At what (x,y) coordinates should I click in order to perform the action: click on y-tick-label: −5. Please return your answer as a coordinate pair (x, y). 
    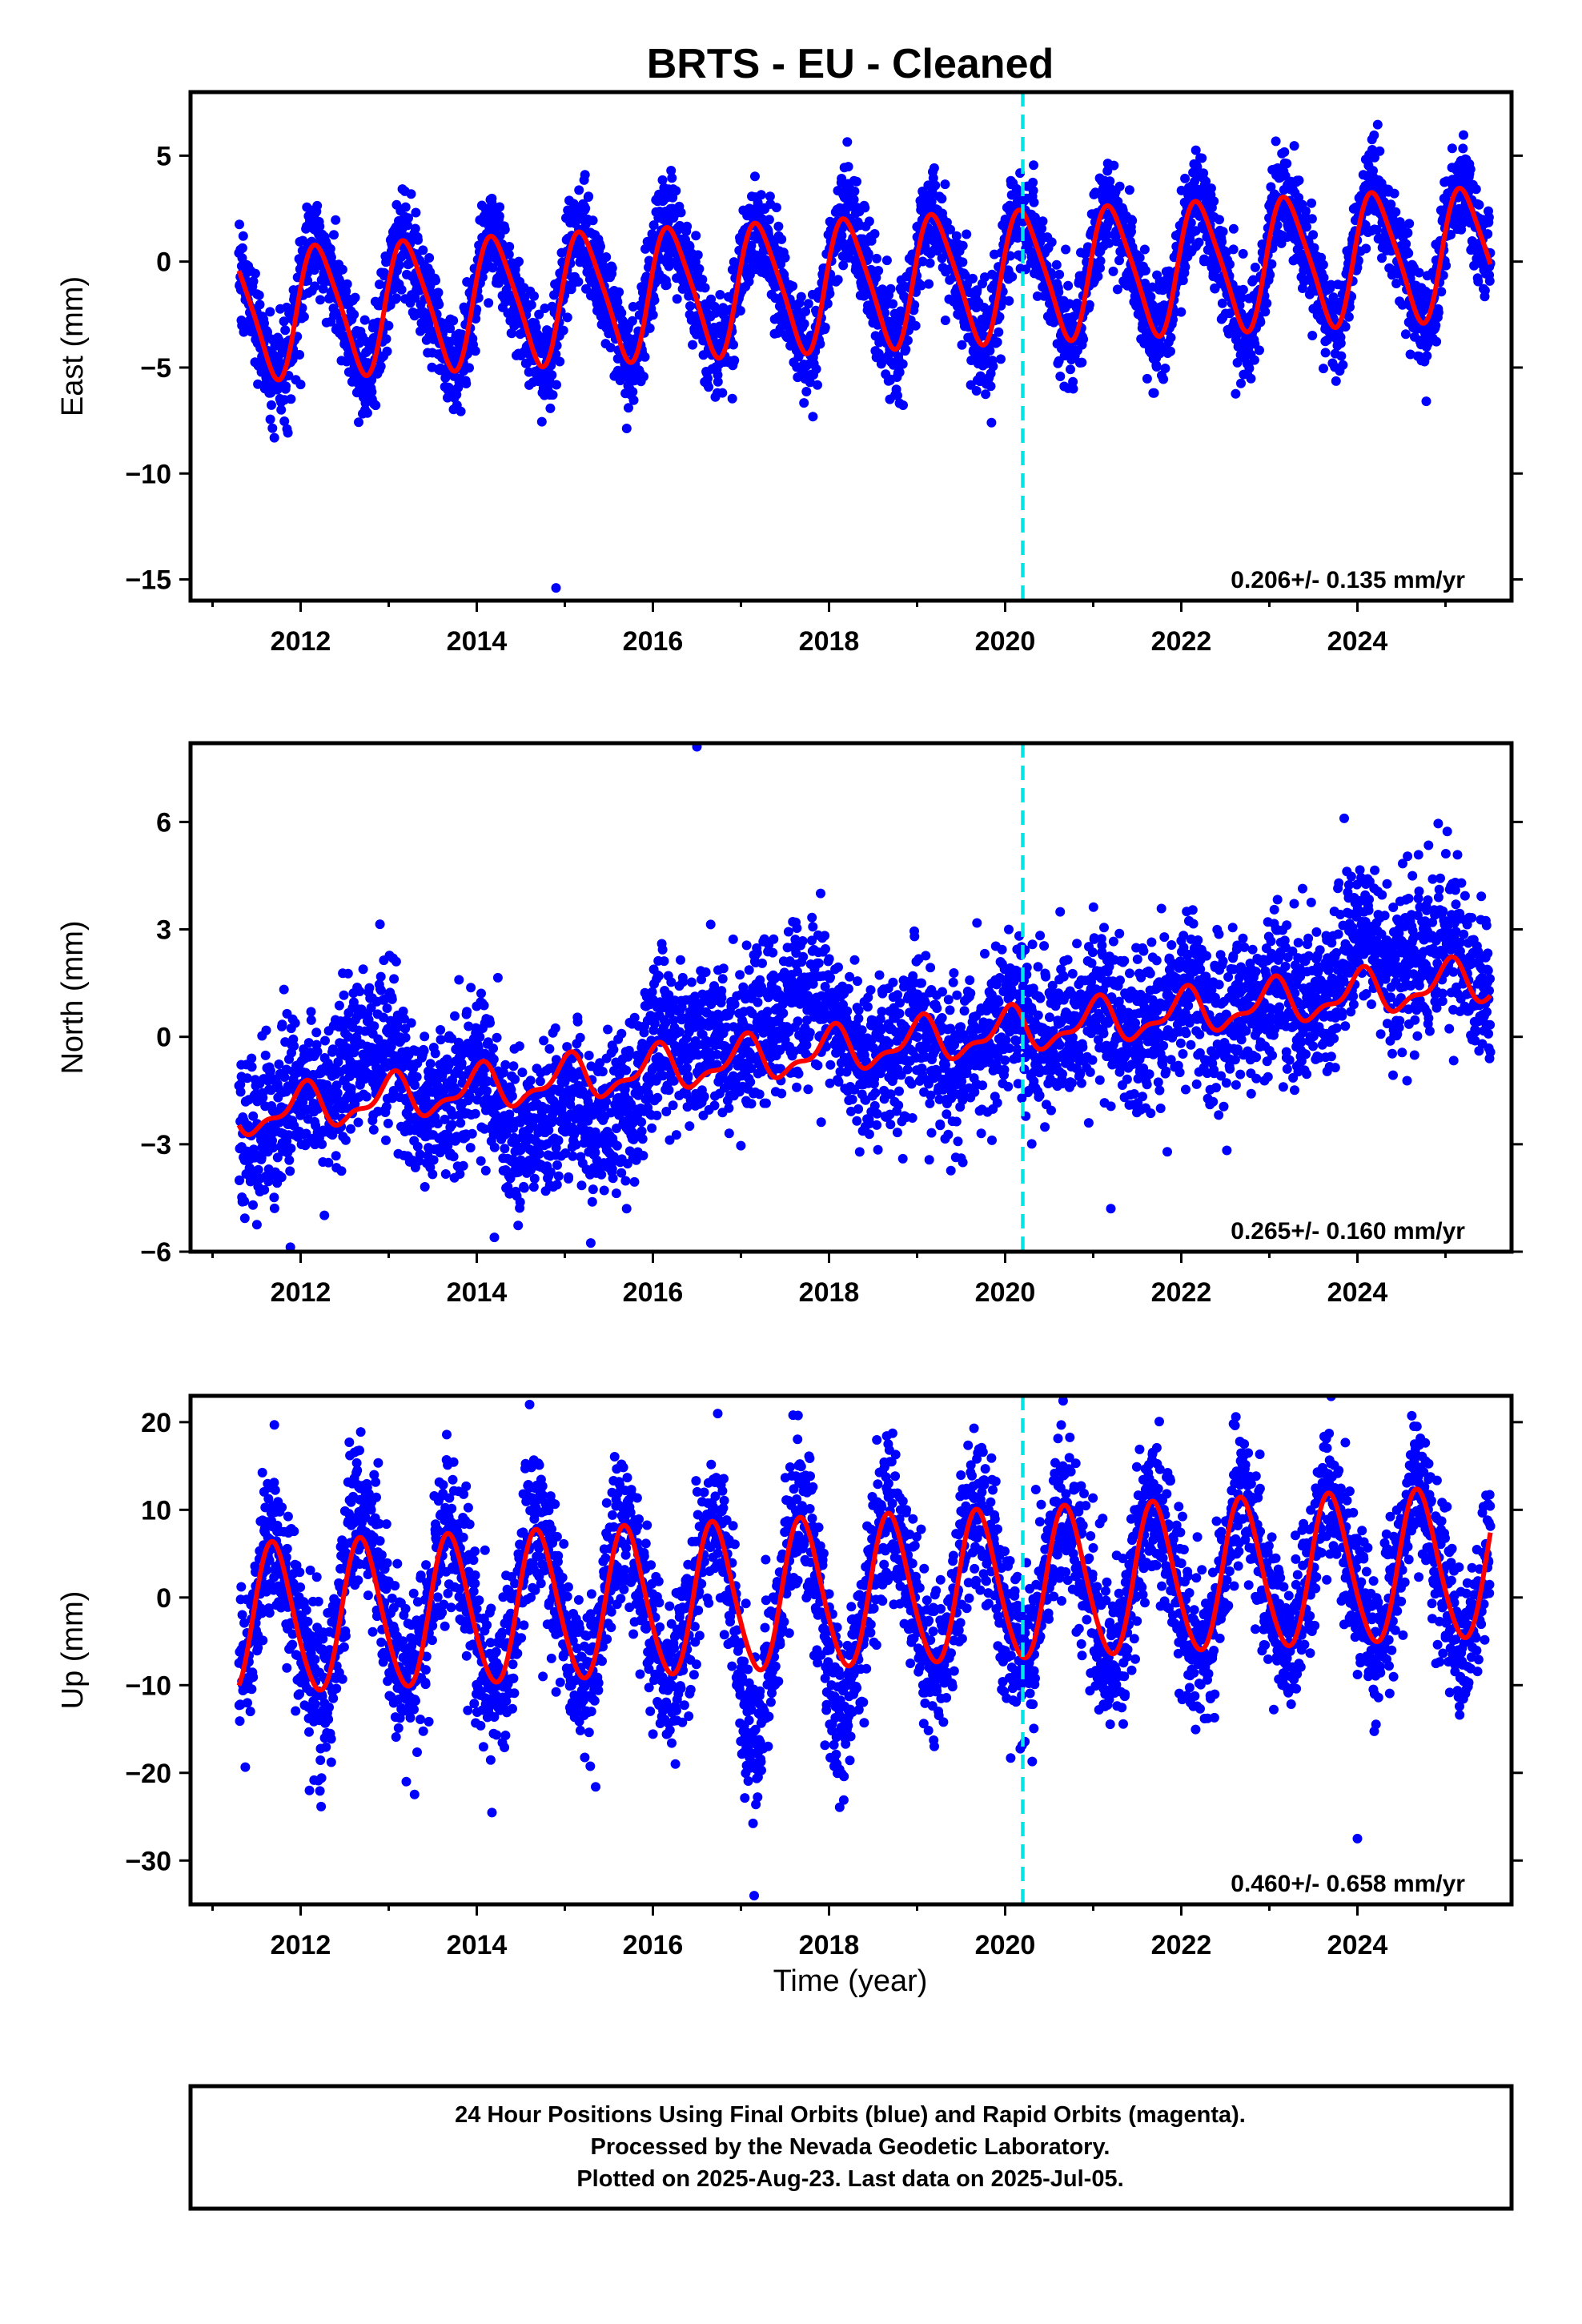
    Looking at the image, I should click on (155, 368).